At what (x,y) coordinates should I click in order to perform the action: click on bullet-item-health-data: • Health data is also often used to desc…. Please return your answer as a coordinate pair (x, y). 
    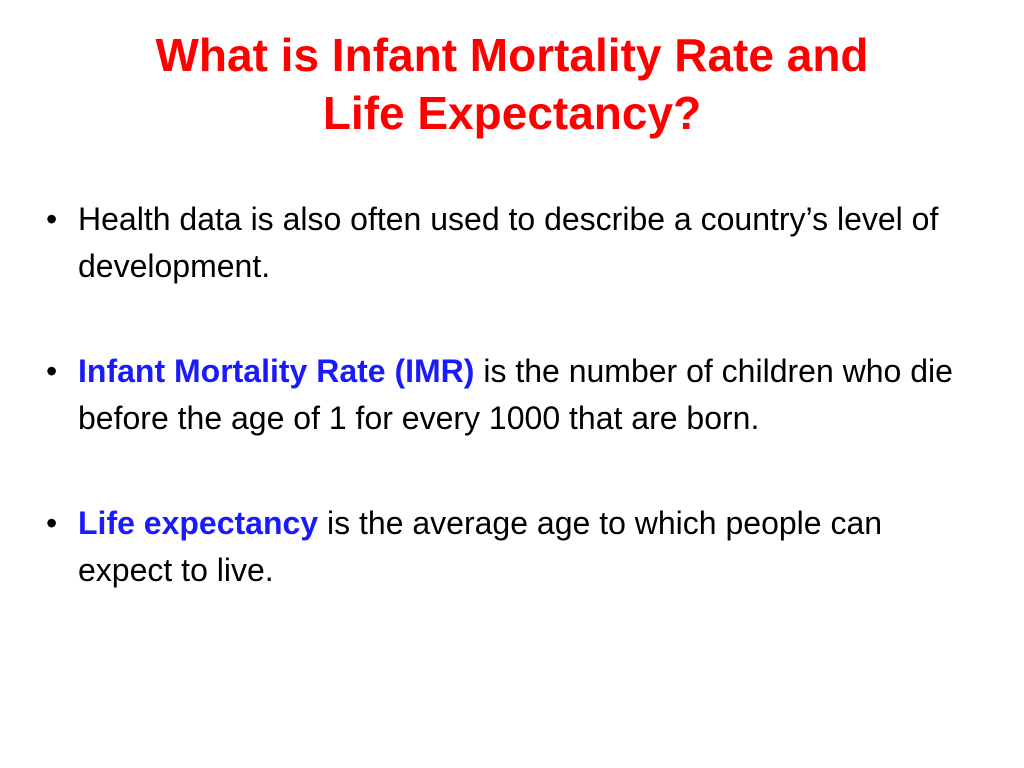
    Looking at the image, I should click on (509, 243).